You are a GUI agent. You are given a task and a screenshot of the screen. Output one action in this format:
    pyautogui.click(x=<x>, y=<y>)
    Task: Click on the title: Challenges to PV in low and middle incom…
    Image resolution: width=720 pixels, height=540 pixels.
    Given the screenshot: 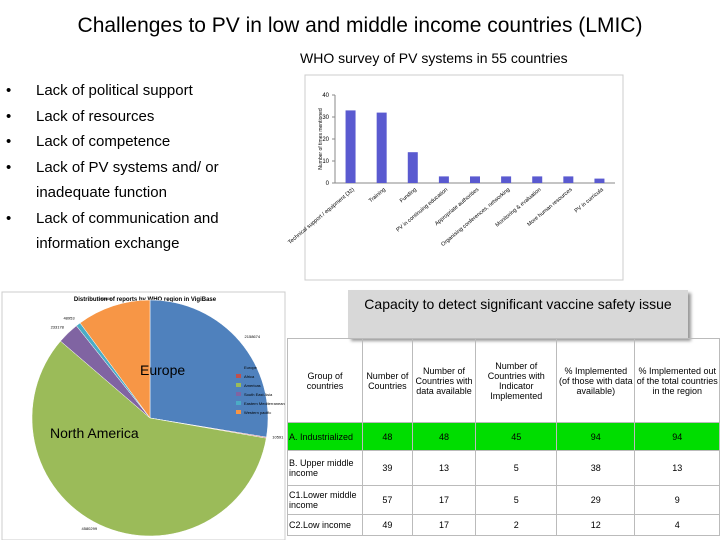 What is the action you would take?
    pyautogui.click(x=360, y=25)
    